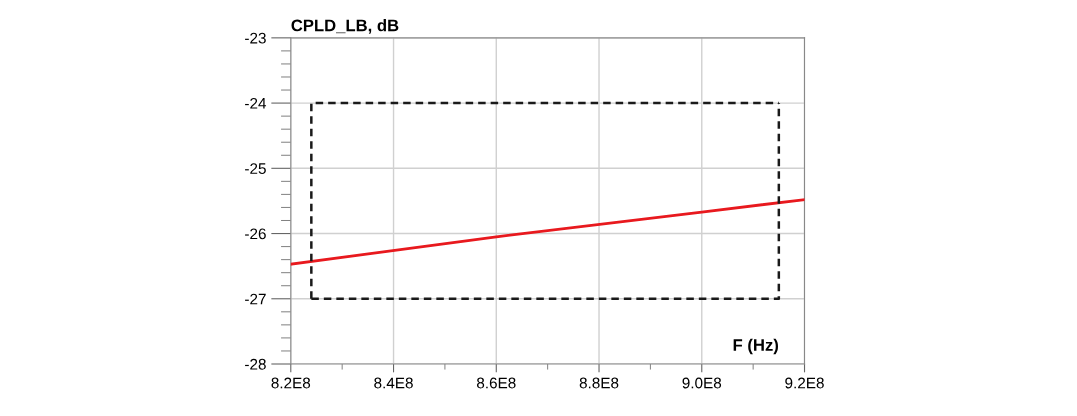 This screenshot has width=1077, height=416. What do you see at coordinates (291, 383) in the screenshot?
I see `x-tick-label: 8.2E8` at bounding box center [291, 383].